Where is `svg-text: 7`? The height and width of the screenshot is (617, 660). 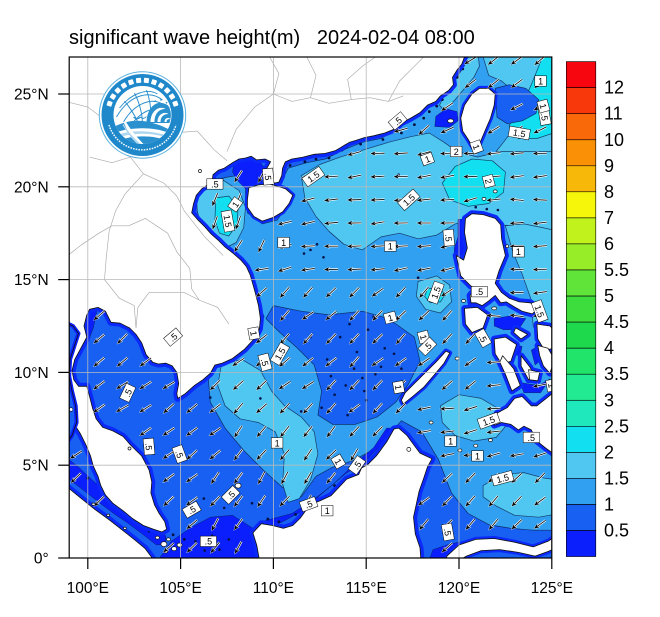 svg-text: 7 is located at coordinates (609, 218).